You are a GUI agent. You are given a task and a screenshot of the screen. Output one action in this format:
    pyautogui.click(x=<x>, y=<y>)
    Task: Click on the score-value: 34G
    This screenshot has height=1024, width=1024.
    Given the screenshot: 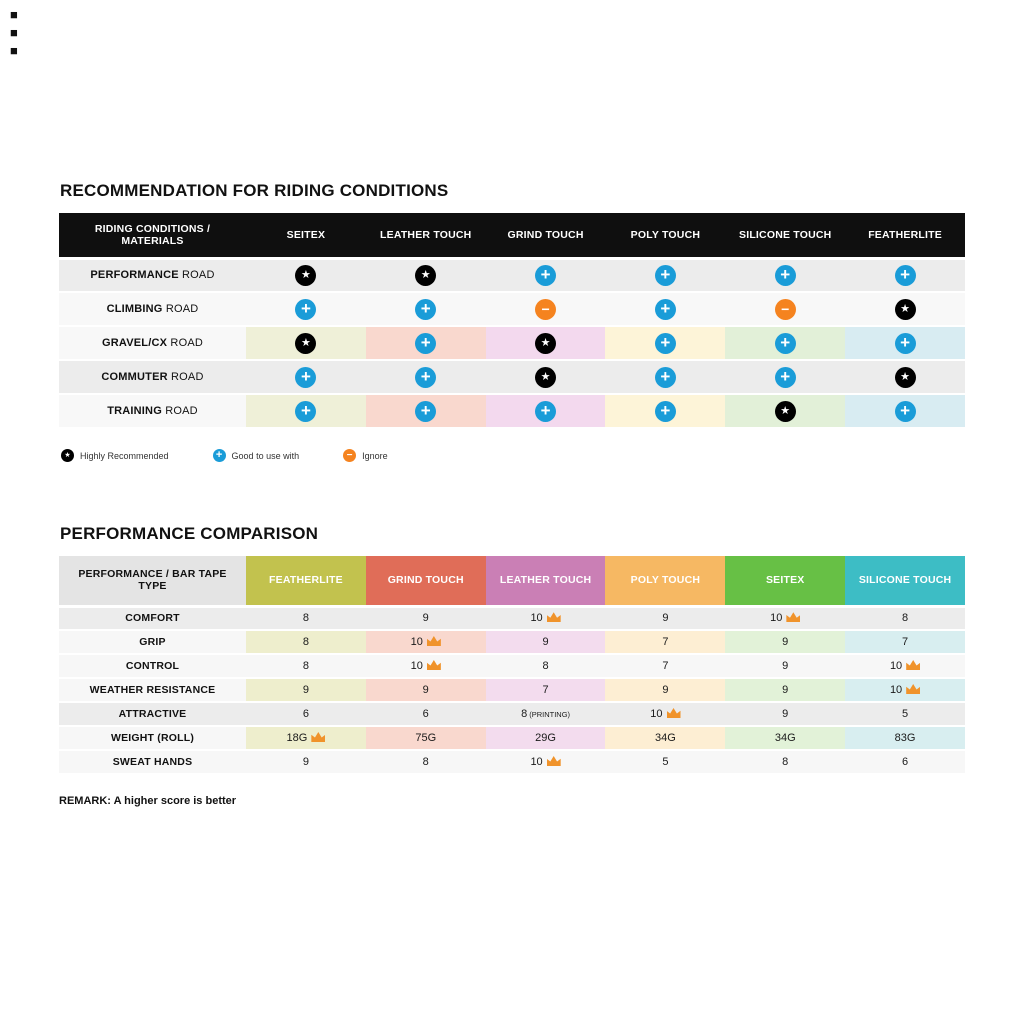 What is the action you would take?
    pyautogui.click(x=785, y=738)
    